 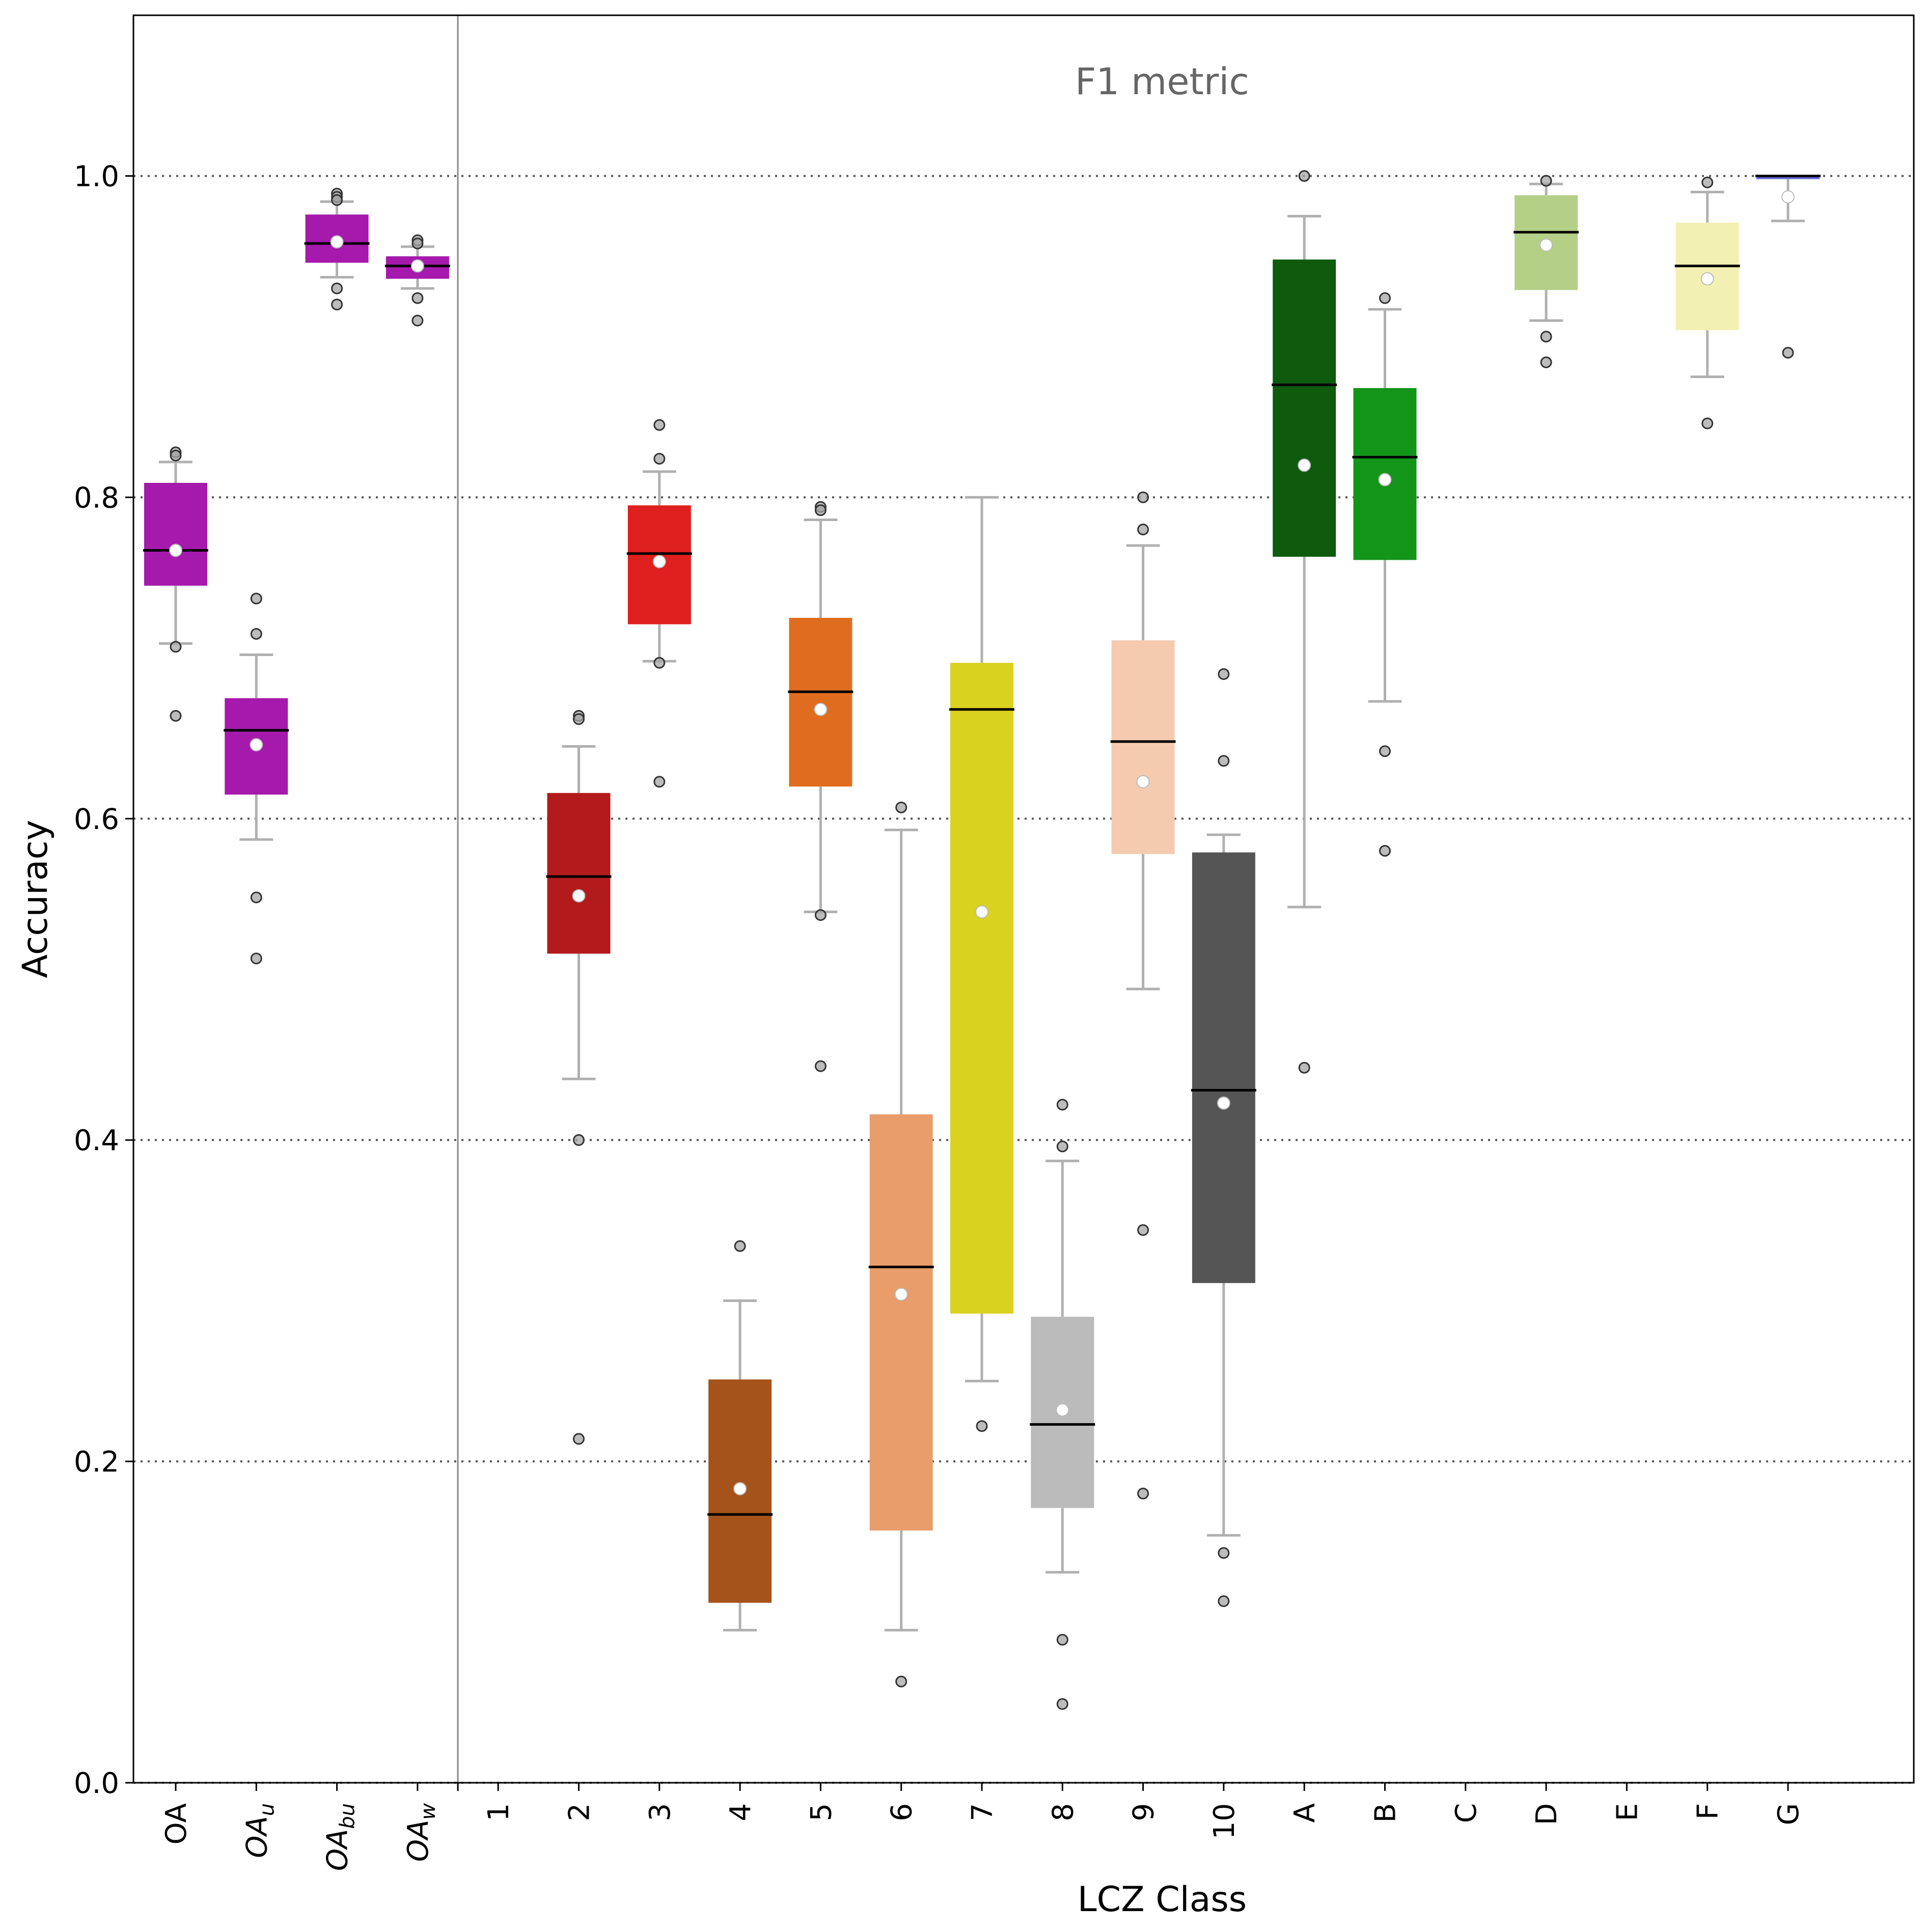 I want to click on x-axis-label: LCZ Class, so click(x=1163, y=1900).